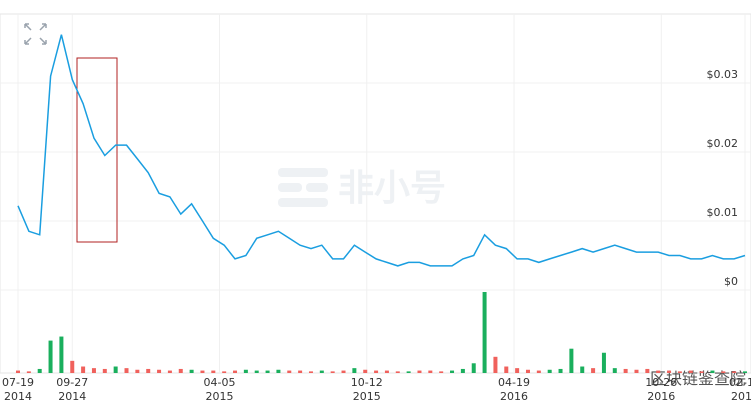 The width and height of the screenshot is (751, 411). What do you see at coordinates (219, 389) in the screenshot?
I see `x-tick-label: 04-05 2015` at bounding box center [219, 389].